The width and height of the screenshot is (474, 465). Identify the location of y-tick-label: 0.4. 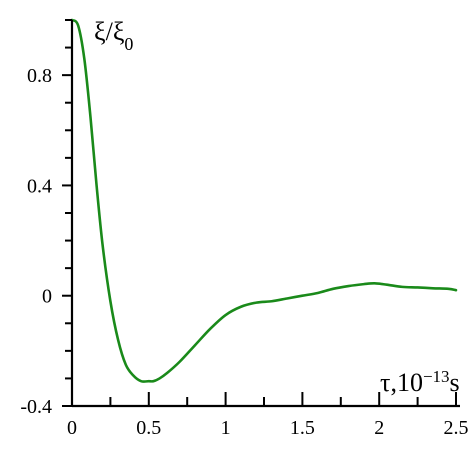
(39, 186).